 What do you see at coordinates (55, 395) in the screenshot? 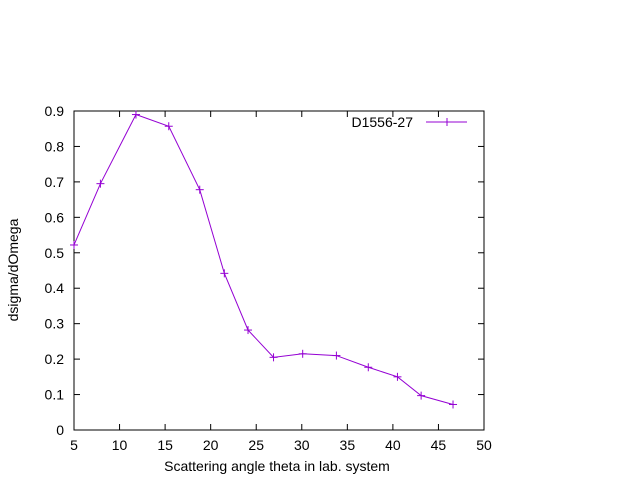
I see `y-tick-label: 0.1` at bounding box center [55, 395].